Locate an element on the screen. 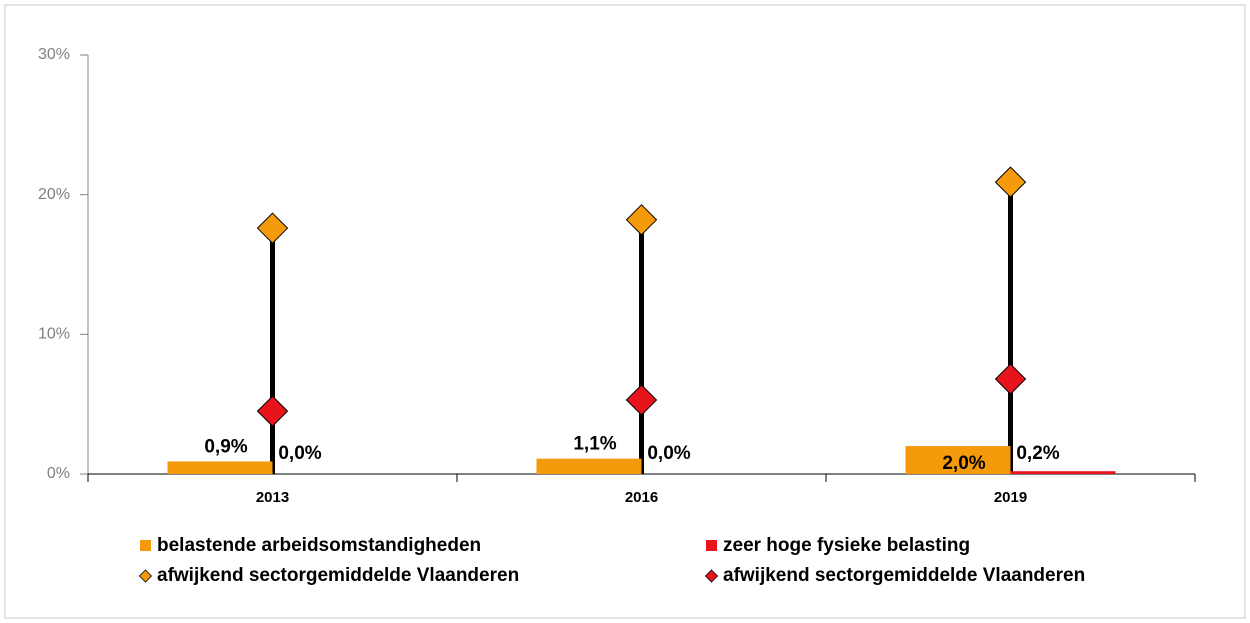 Image resolution: width=1250 pixels, height=623 pixels. legend-label: belastende arbeidsomstandigheden is located at coordinates (319, 545).